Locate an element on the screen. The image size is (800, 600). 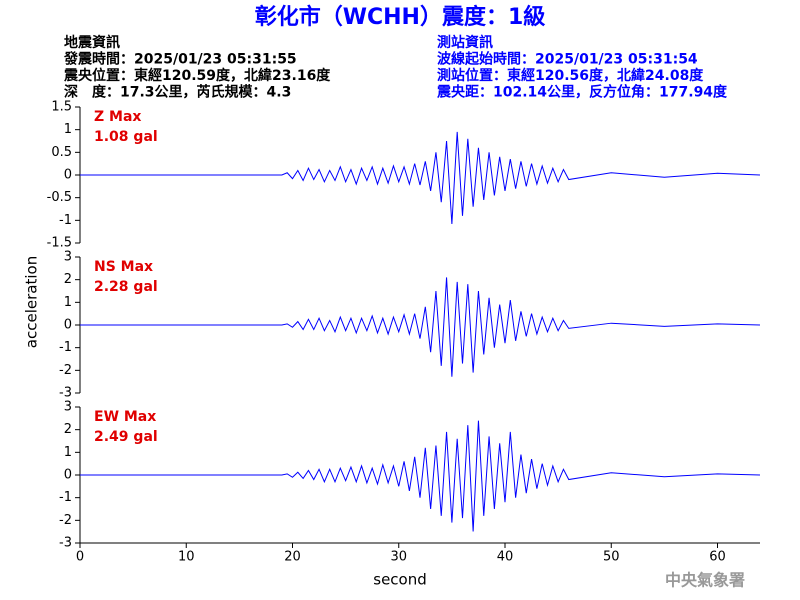
max-annotation: 2.49 gal is located at coordinates (126, 437).